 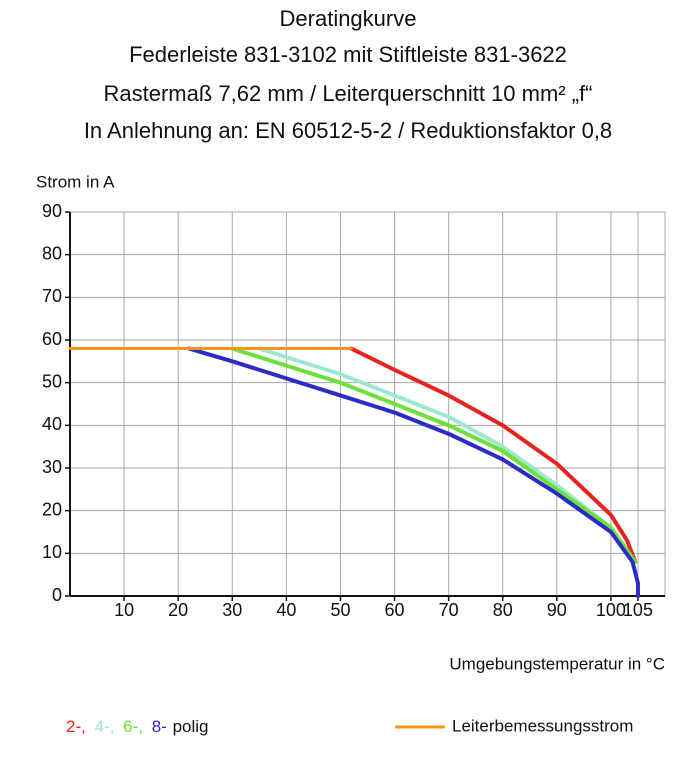 What do you see at coordinates (52, 552) in the screenshot?
I see `y-tick-label: 10` at bounding box center [52, 552].